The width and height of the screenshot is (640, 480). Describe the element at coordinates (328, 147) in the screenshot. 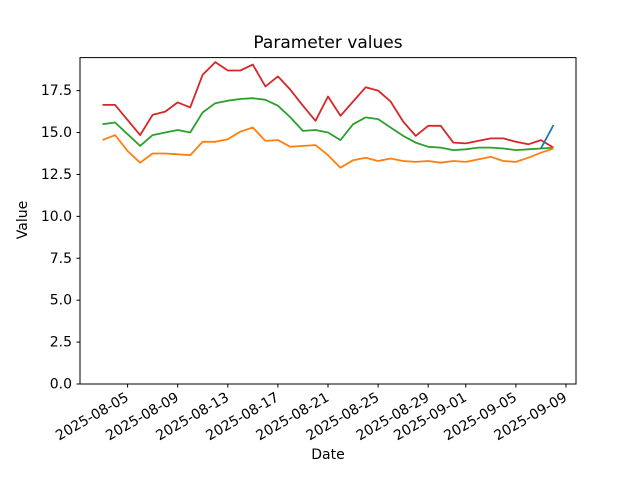

I see `orange-series-line` at that location.